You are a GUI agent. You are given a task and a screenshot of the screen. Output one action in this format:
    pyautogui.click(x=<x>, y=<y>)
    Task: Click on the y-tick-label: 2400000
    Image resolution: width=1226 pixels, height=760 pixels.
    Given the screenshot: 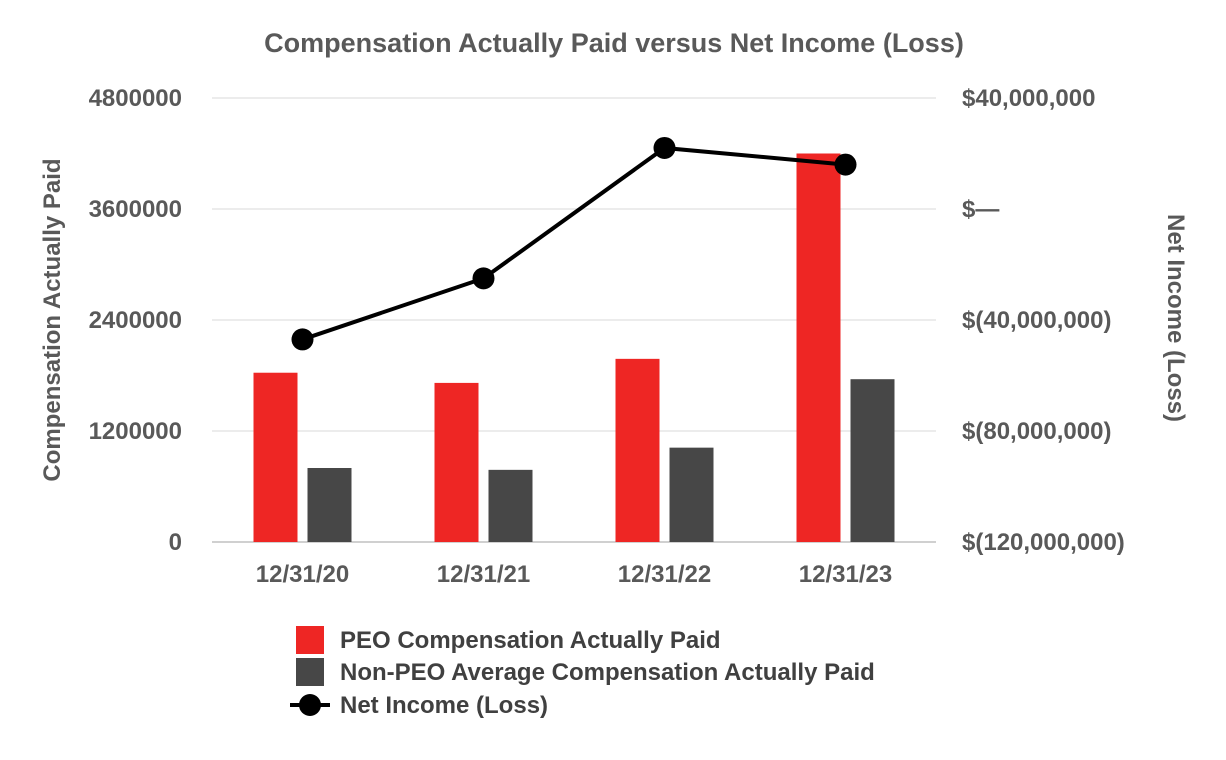 What is the action you would take?
    pyautogui.click(x=135, y=320)
    